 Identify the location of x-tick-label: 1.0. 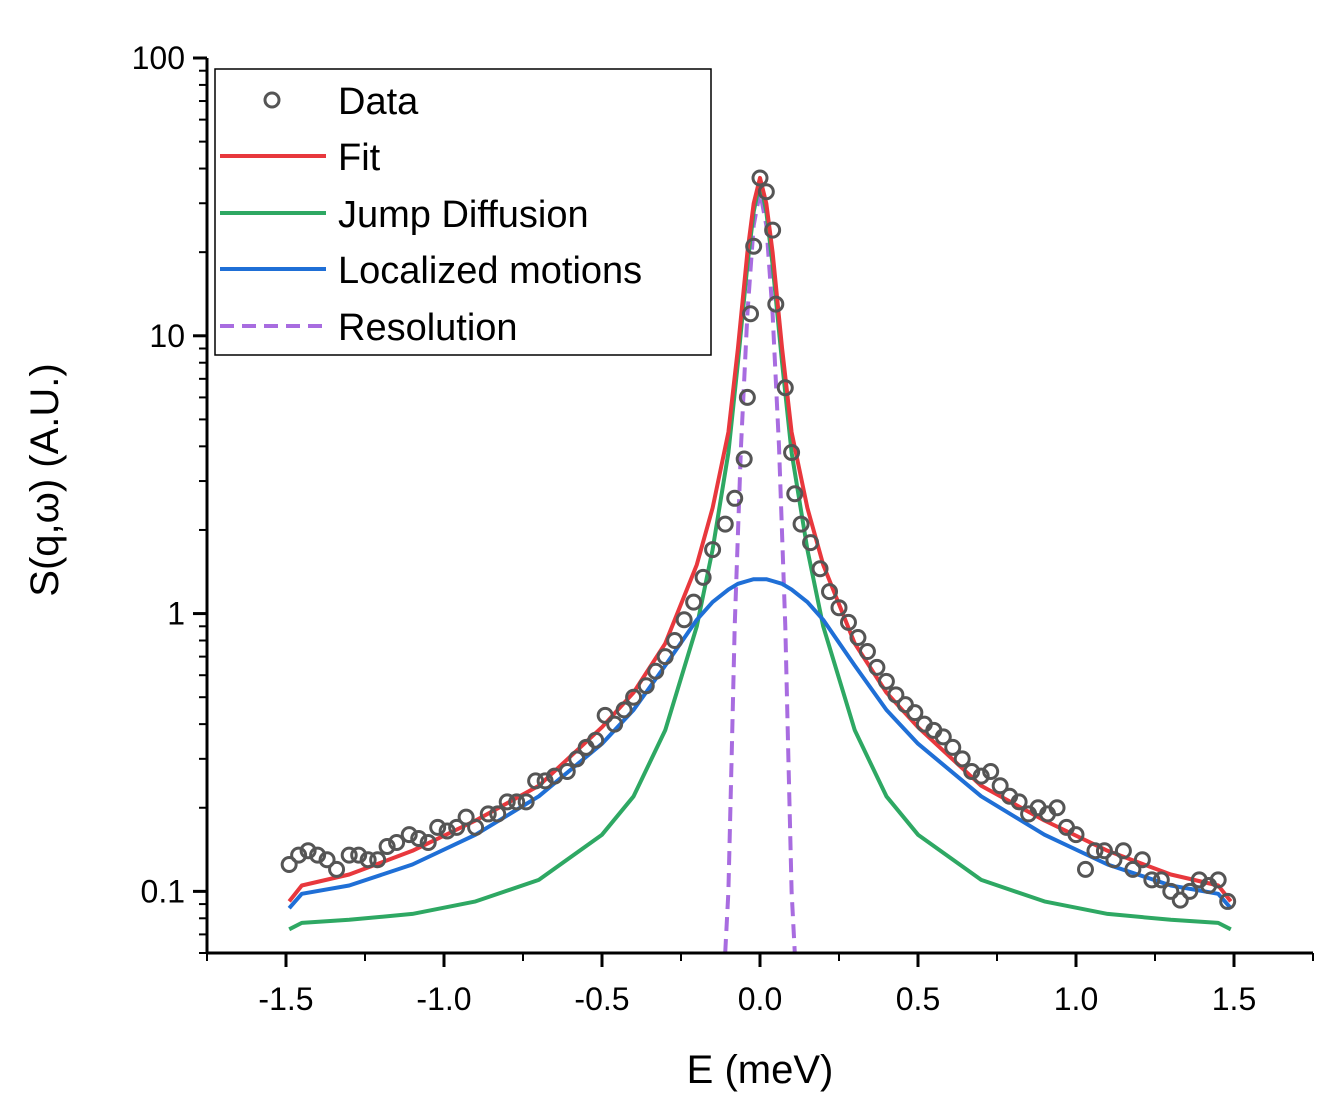
(1076, 999).